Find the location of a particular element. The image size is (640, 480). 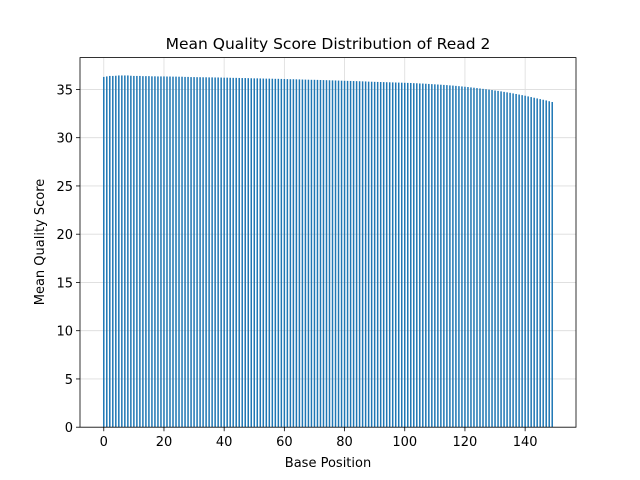

x-axis-label: Base Position is located at coordinates (328, 463).